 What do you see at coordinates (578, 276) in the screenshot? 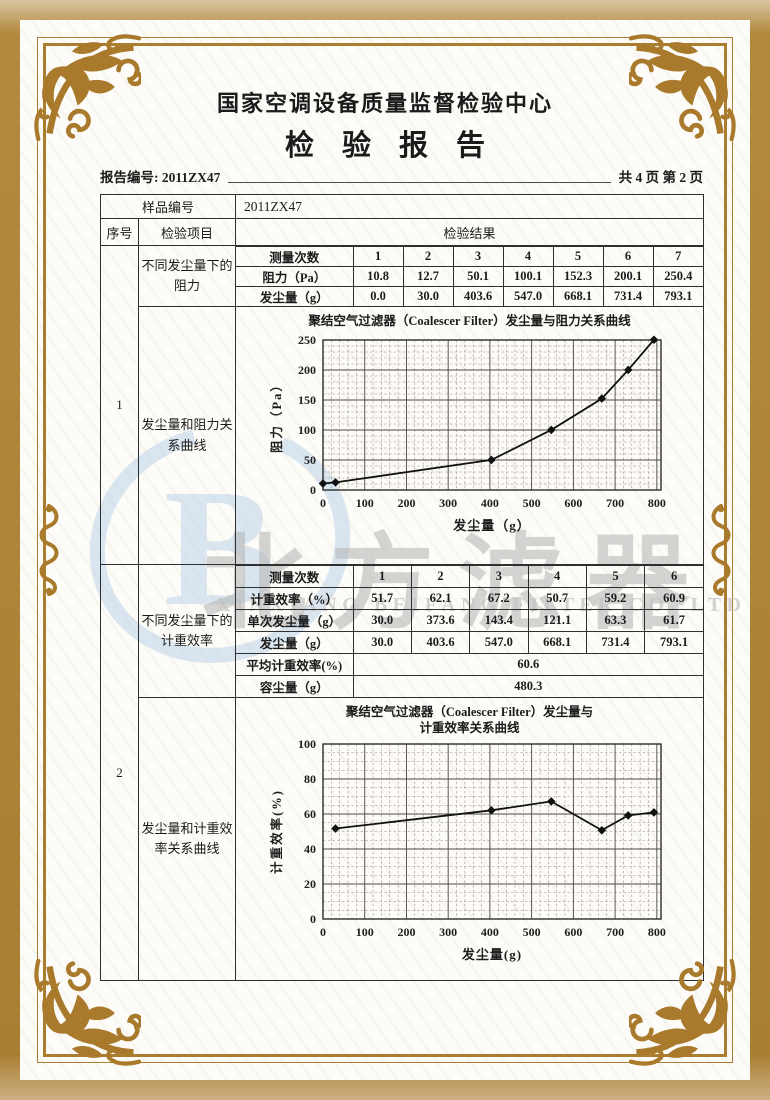
I see `value-cell: 152.3` at bounding box center [578, 276].